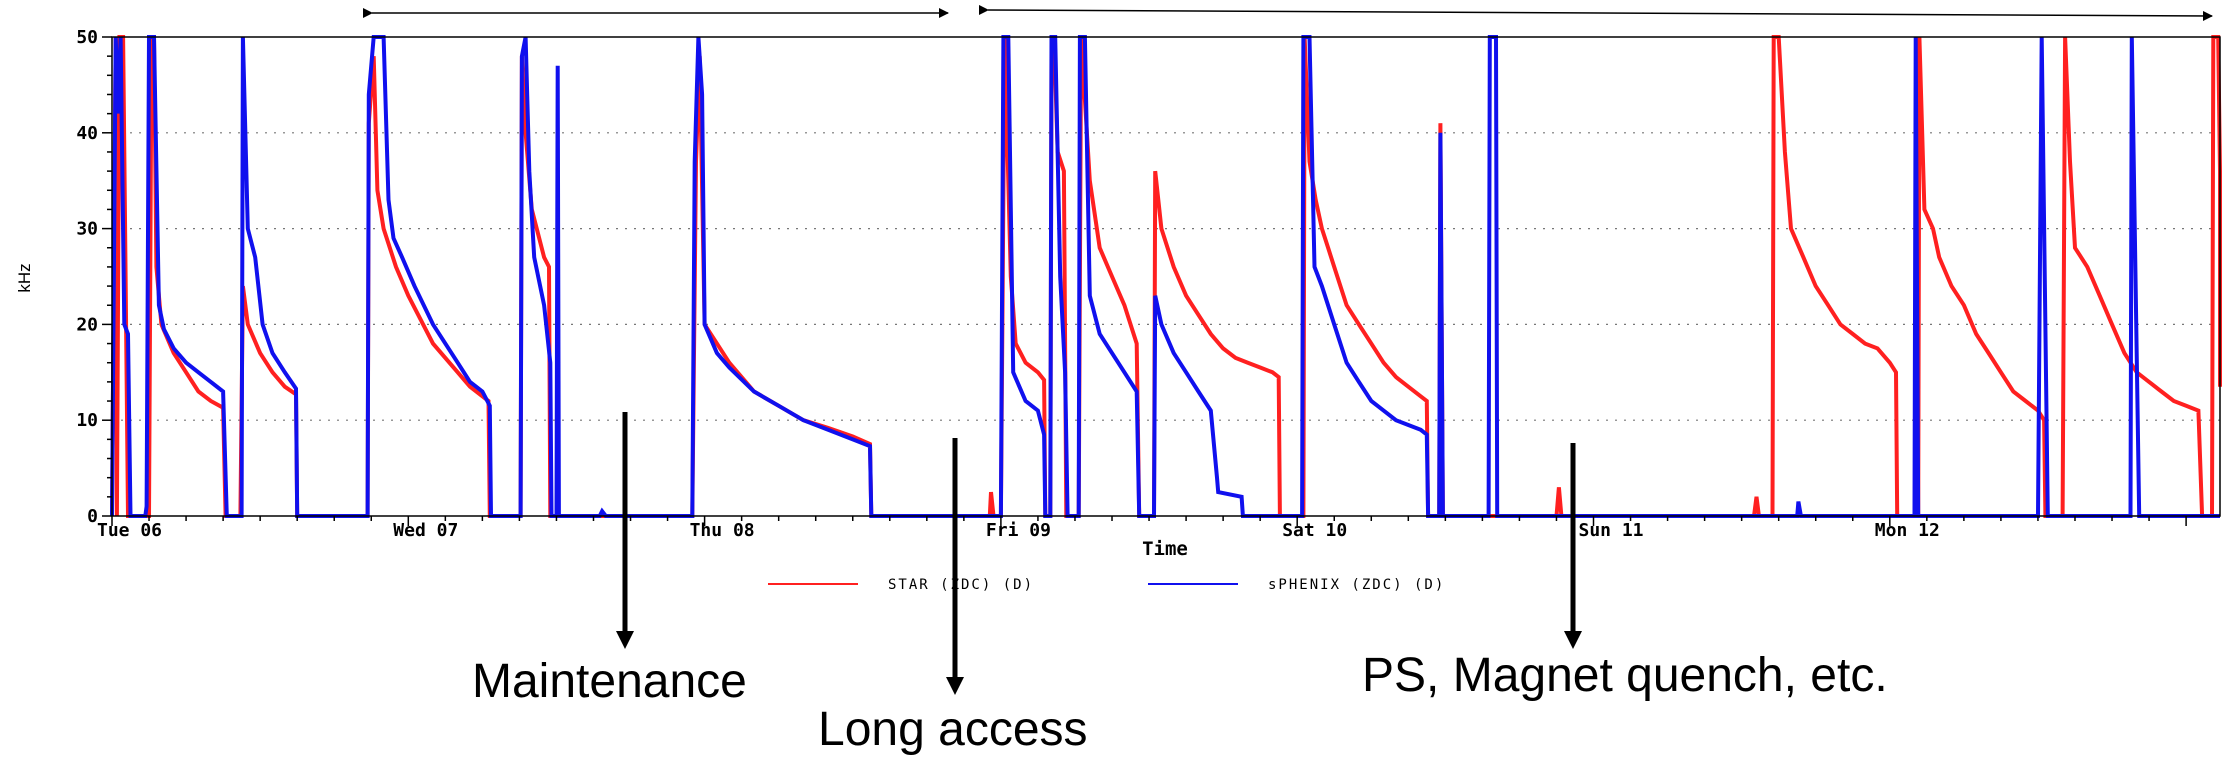 The height and width of the screenshot is (757, 2229). Describe the element at coordinates (1106, 585) in the screenshot. I see `legend: STAR (ZDC) (D) sPHENIX (ZDC) (D)` at that location.